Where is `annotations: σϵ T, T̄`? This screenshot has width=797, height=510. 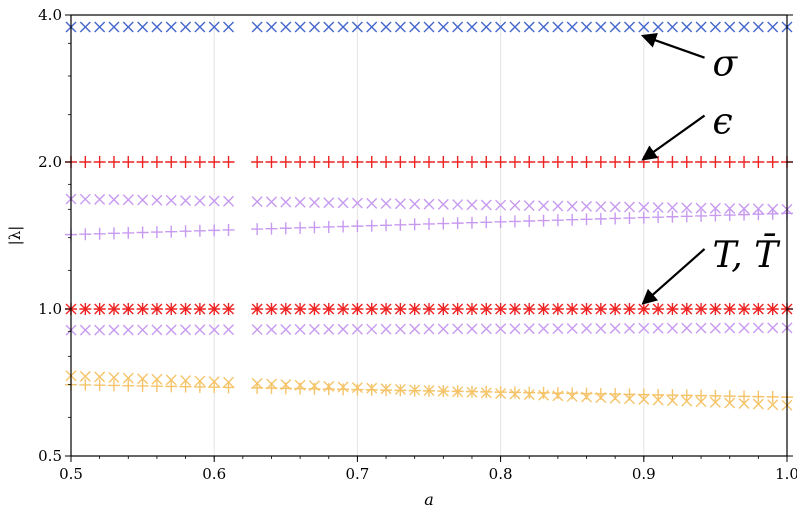
annotations: σϵ T, T̄ is located at coordinates (710, 169).